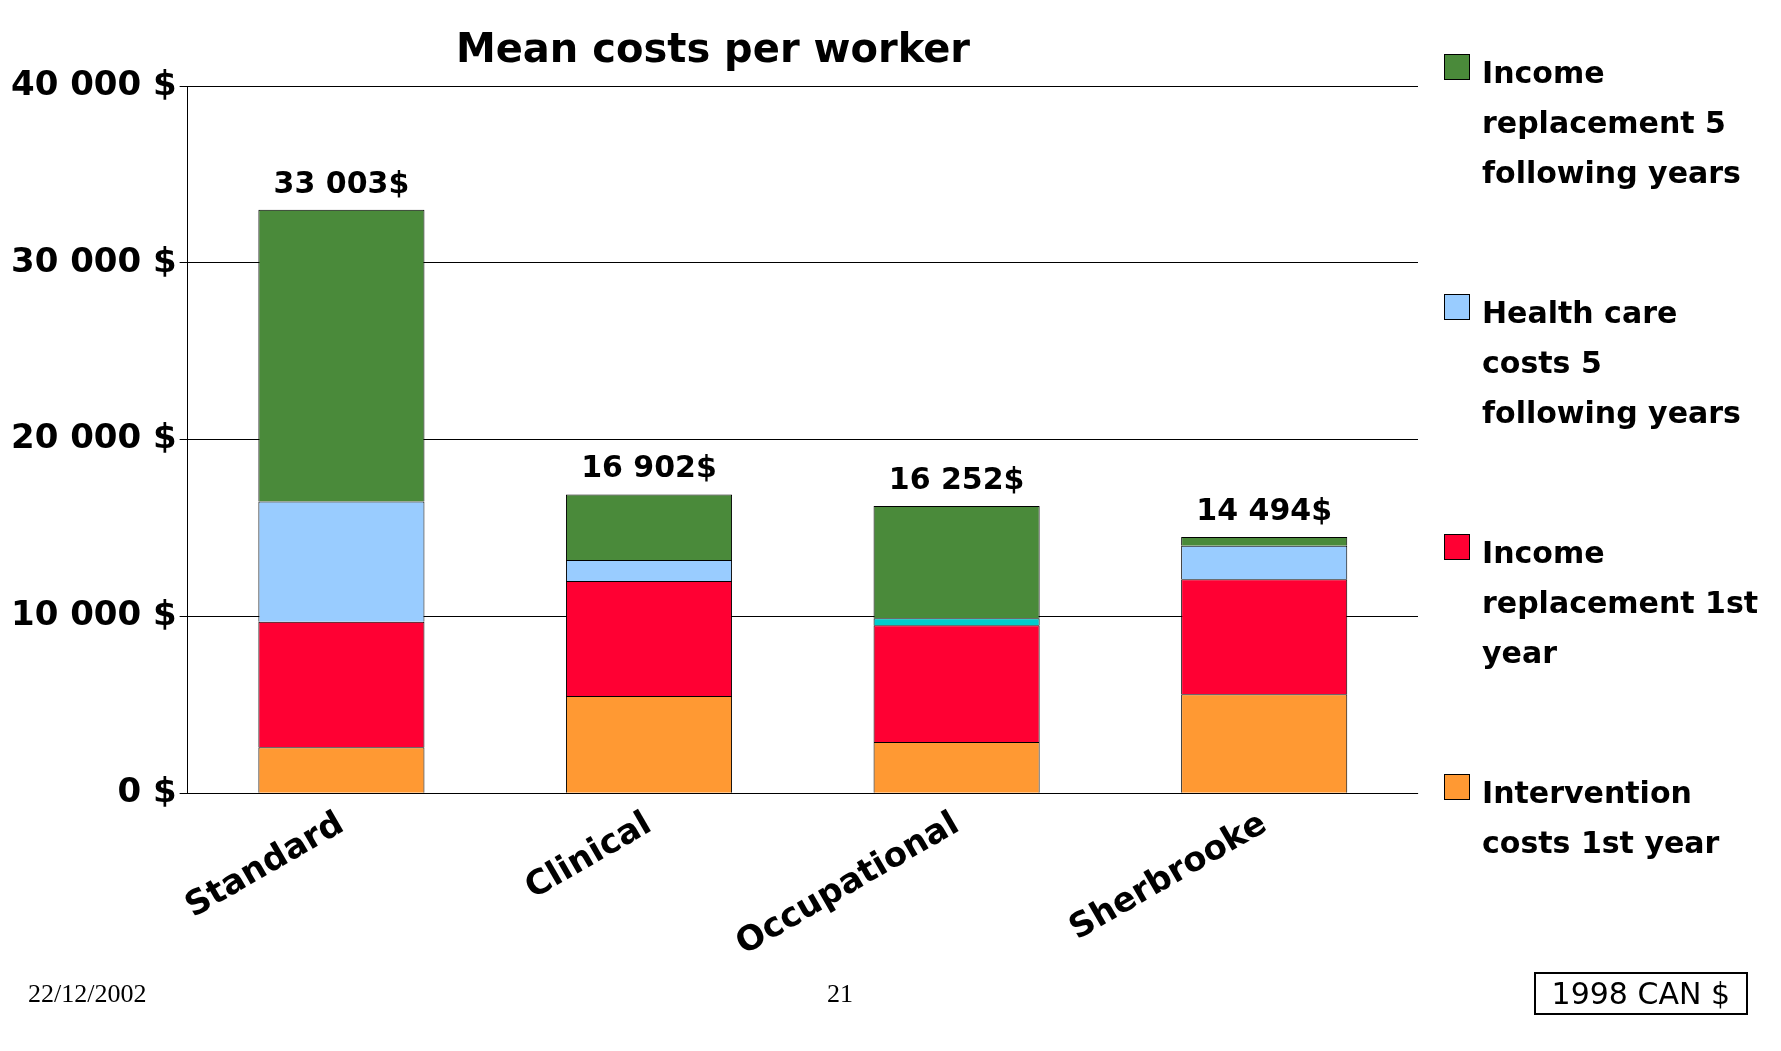  Describe the element at coordinates (1612, 363) in the screenshot. I see `legend-label: Health care costs 5 following years` at that location.